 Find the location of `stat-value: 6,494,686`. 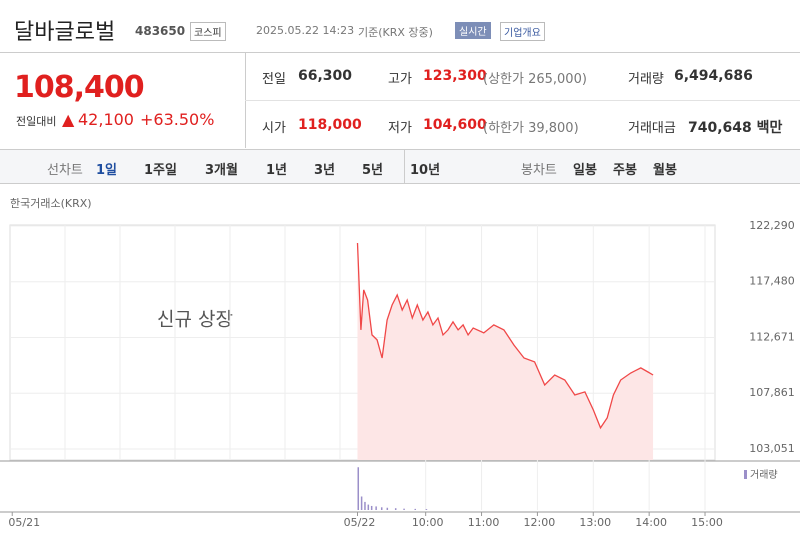

stat-value: 6,494,686 is located at coordinates (713, 76).